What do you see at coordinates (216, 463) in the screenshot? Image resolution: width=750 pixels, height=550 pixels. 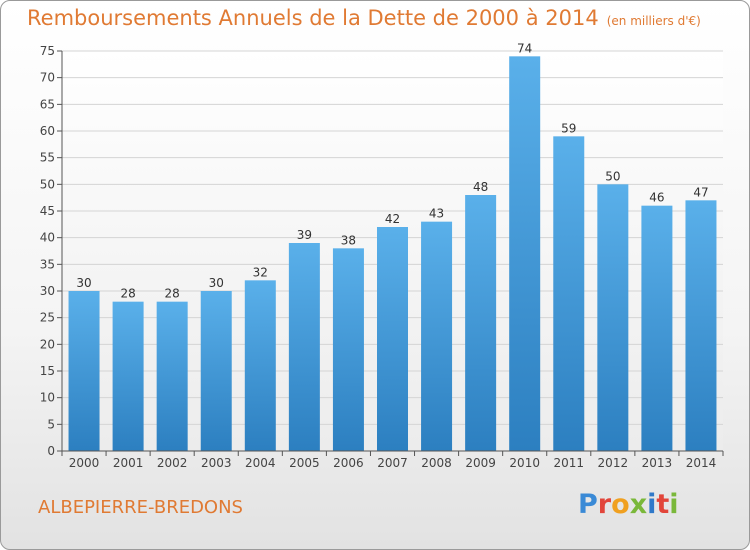 I see `x-tick-label: 2003` at bounding box center [216, 463].